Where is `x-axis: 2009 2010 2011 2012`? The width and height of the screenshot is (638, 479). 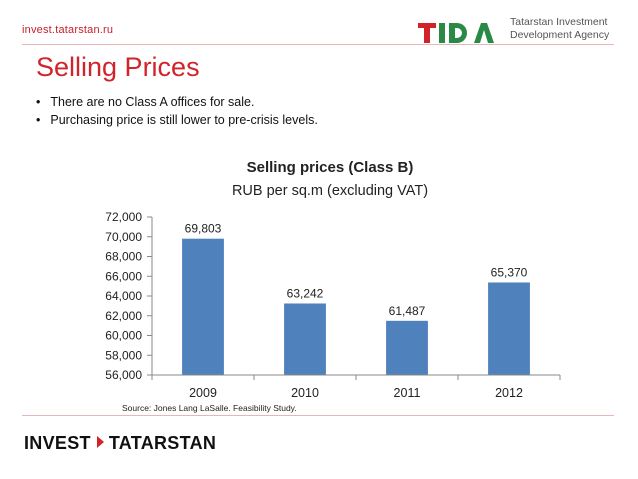
x-axis: 2009 2010 2011 2012 is located at coordinates (356, 387).